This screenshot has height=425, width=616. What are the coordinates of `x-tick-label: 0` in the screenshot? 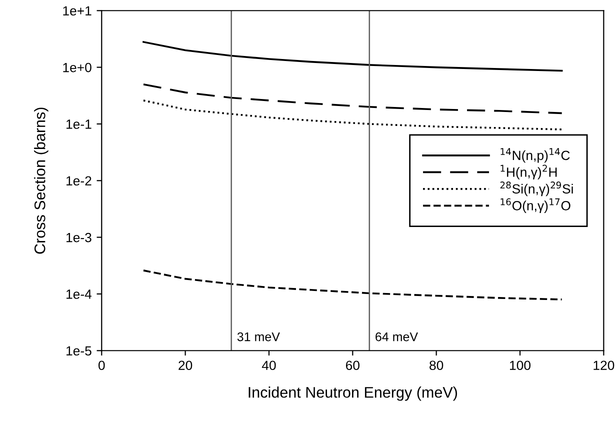 It's located at (101, 365).